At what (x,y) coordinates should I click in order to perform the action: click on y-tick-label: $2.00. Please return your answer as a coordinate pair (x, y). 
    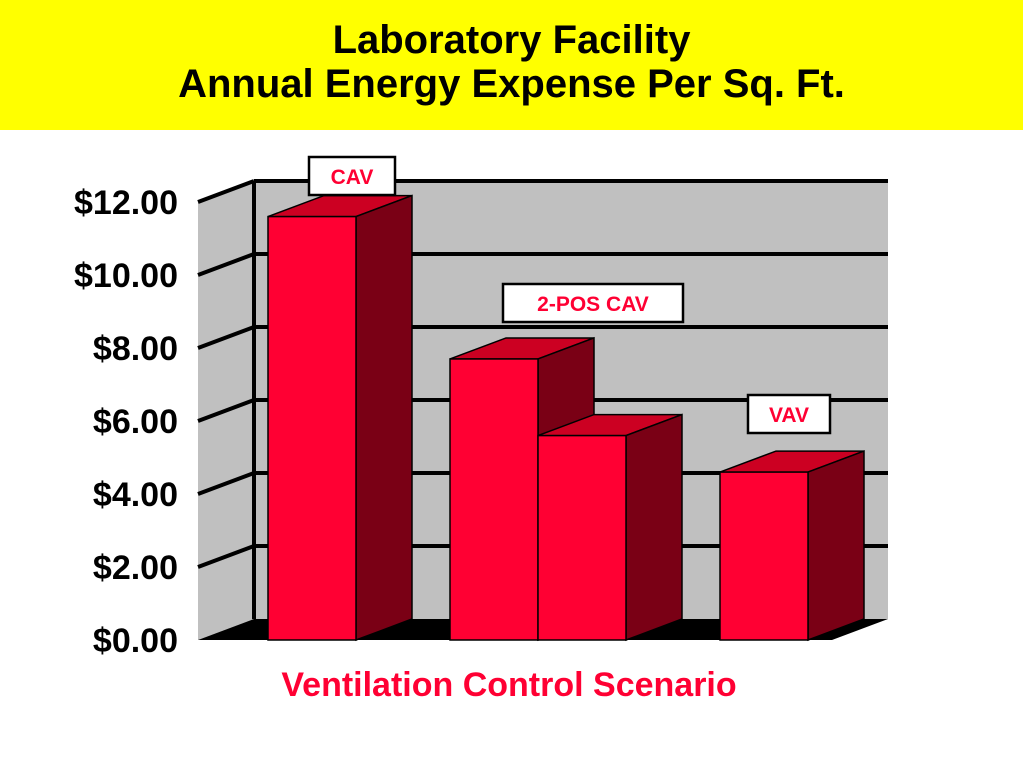
    Looking at the image, I should click on (135, 568).